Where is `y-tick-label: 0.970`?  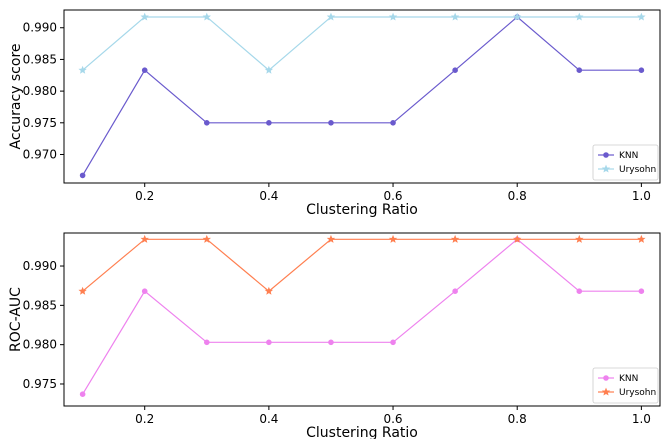 y-tick-label: 0.970 is located at coordinates (40, 154).